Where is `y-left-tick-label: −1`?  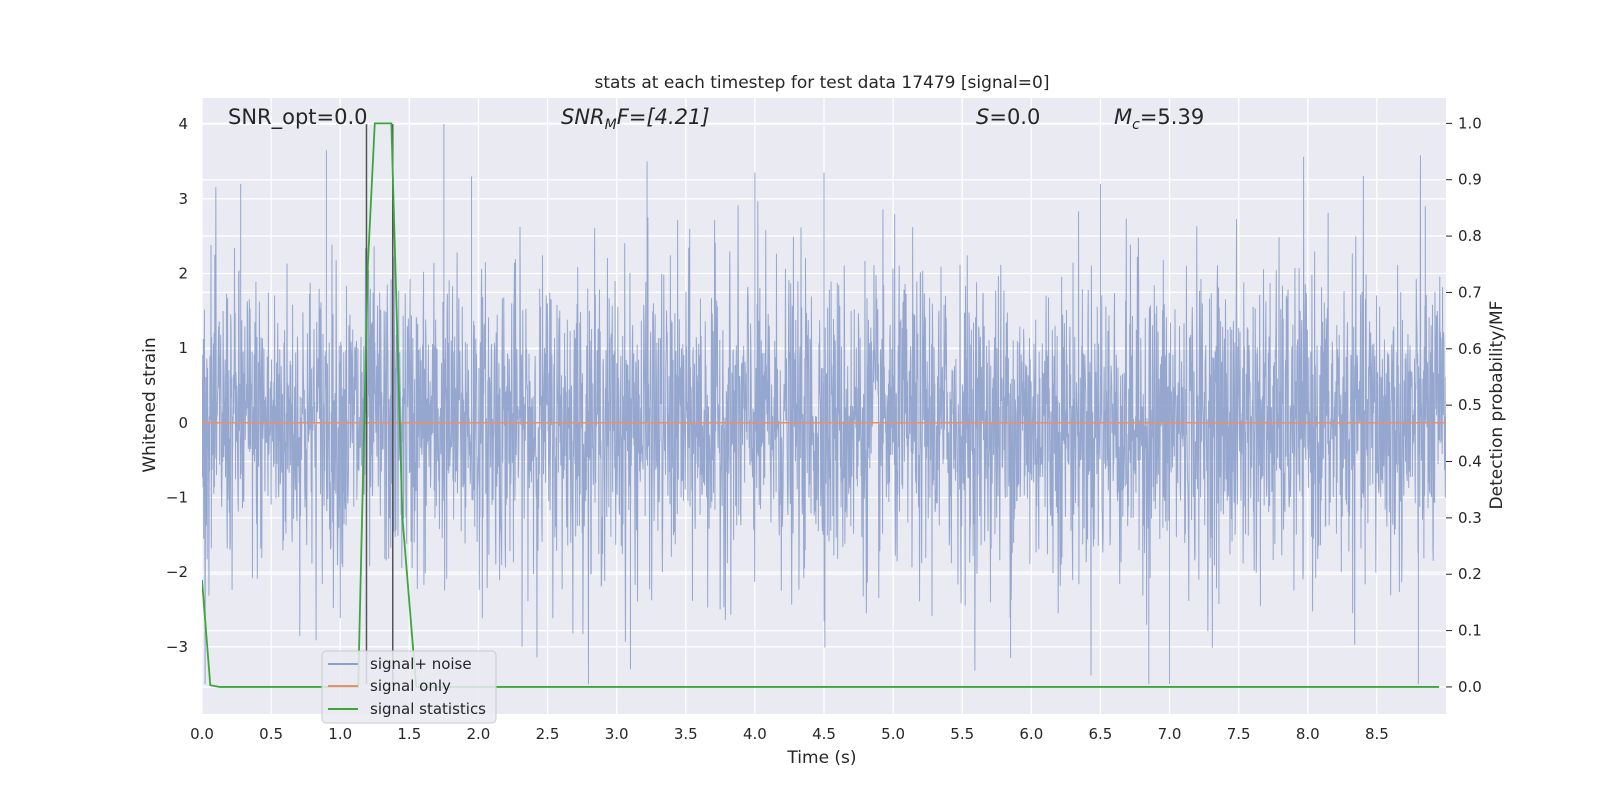
y-left-tick-label: −1 is located at coordinates (177, 497).